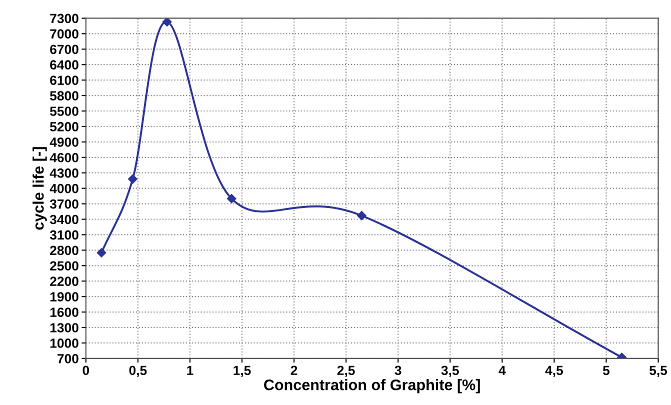  What do you see at coordinates (64, 343) in the screenshot?
I see `y-tick-label: 1000` at bounding box center [64, 343].